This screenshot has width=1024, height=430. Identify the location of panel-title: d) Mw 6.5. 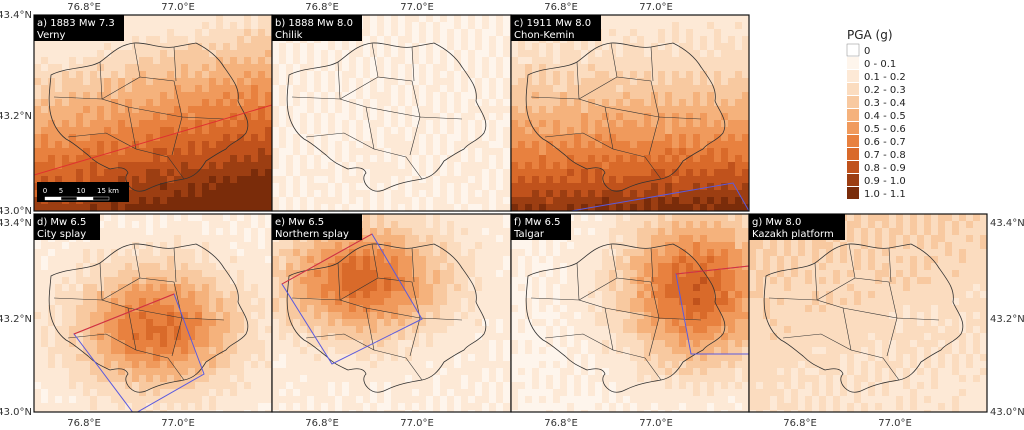
(61, 222).